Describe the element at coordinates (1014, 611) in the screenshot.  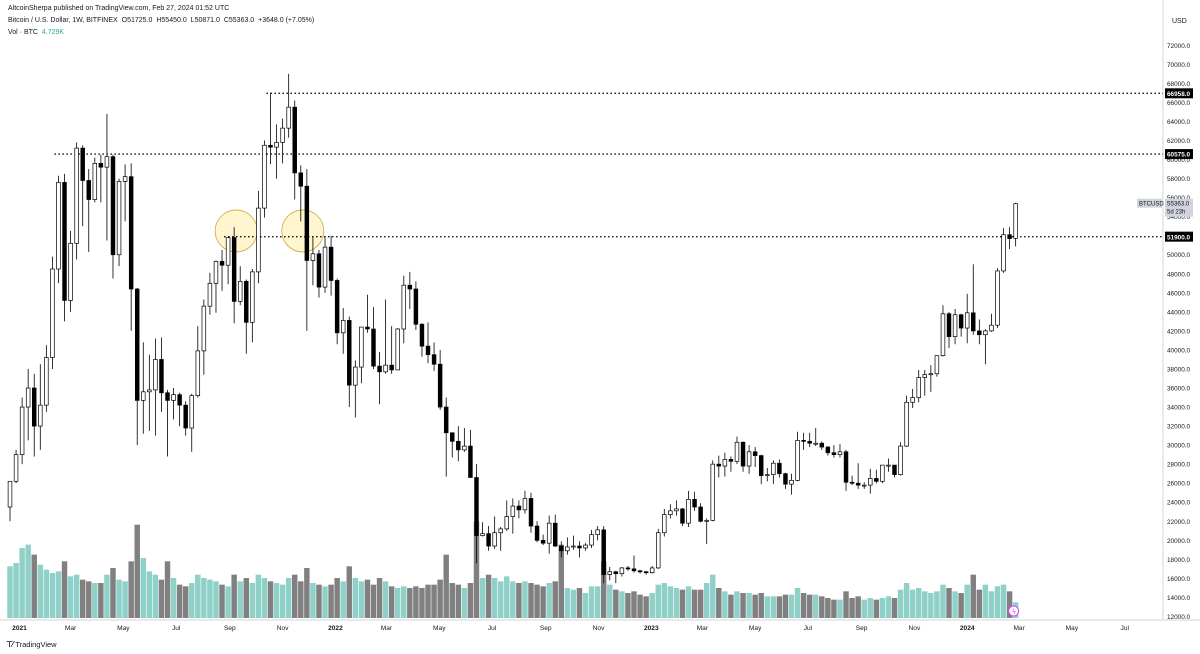
I see `lightning-icon` at that location.